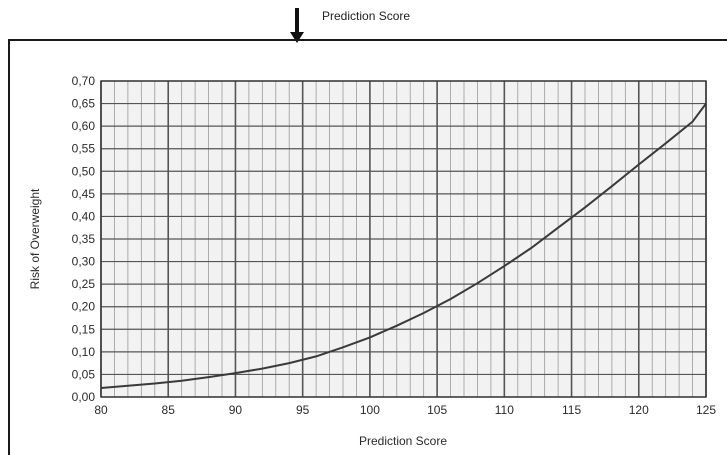  What do you see at coordinates (403, 441) in the screenshot?
I see `x-axis-label: Prediction Score` at bounding box center [403, 441].